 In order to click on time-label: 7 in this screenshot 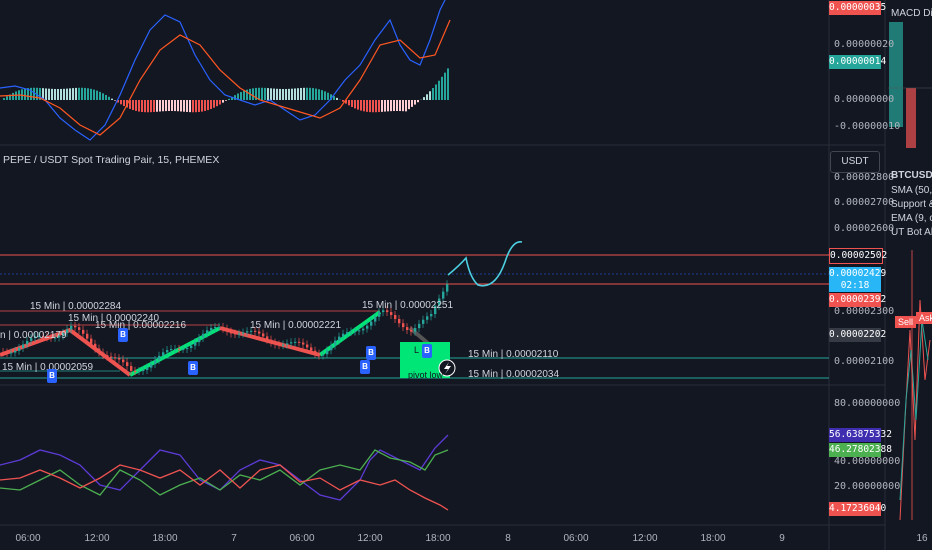, I will do `click(234, 538)`.